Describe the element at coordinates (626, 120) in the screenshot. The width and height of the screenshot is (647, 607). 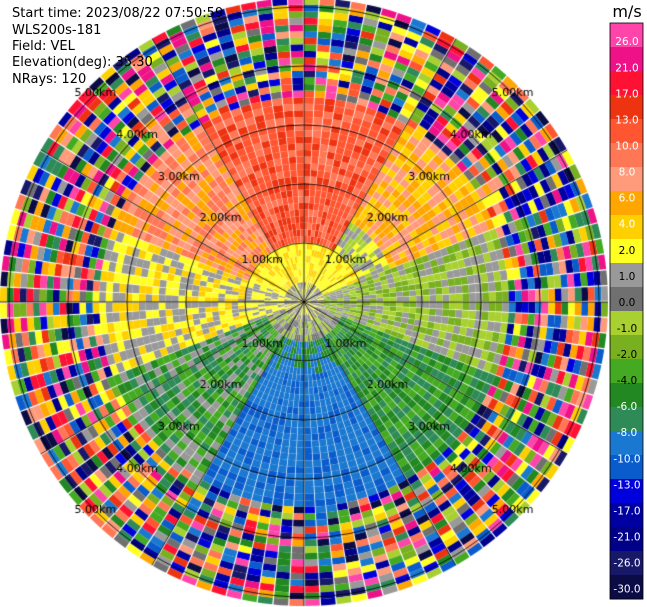
I see `colorbar-tick-label: 13.0` at that location.